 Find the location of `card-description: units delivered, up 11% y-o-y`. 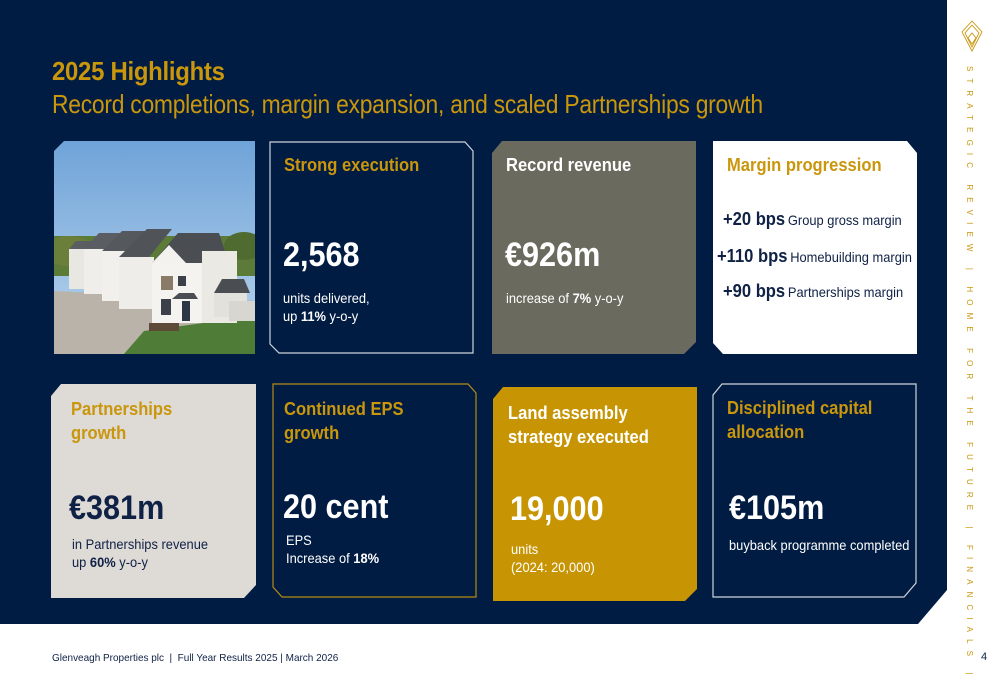

card-description: units delivered, up 11% y-o-y is located at coordinates (326, 307).